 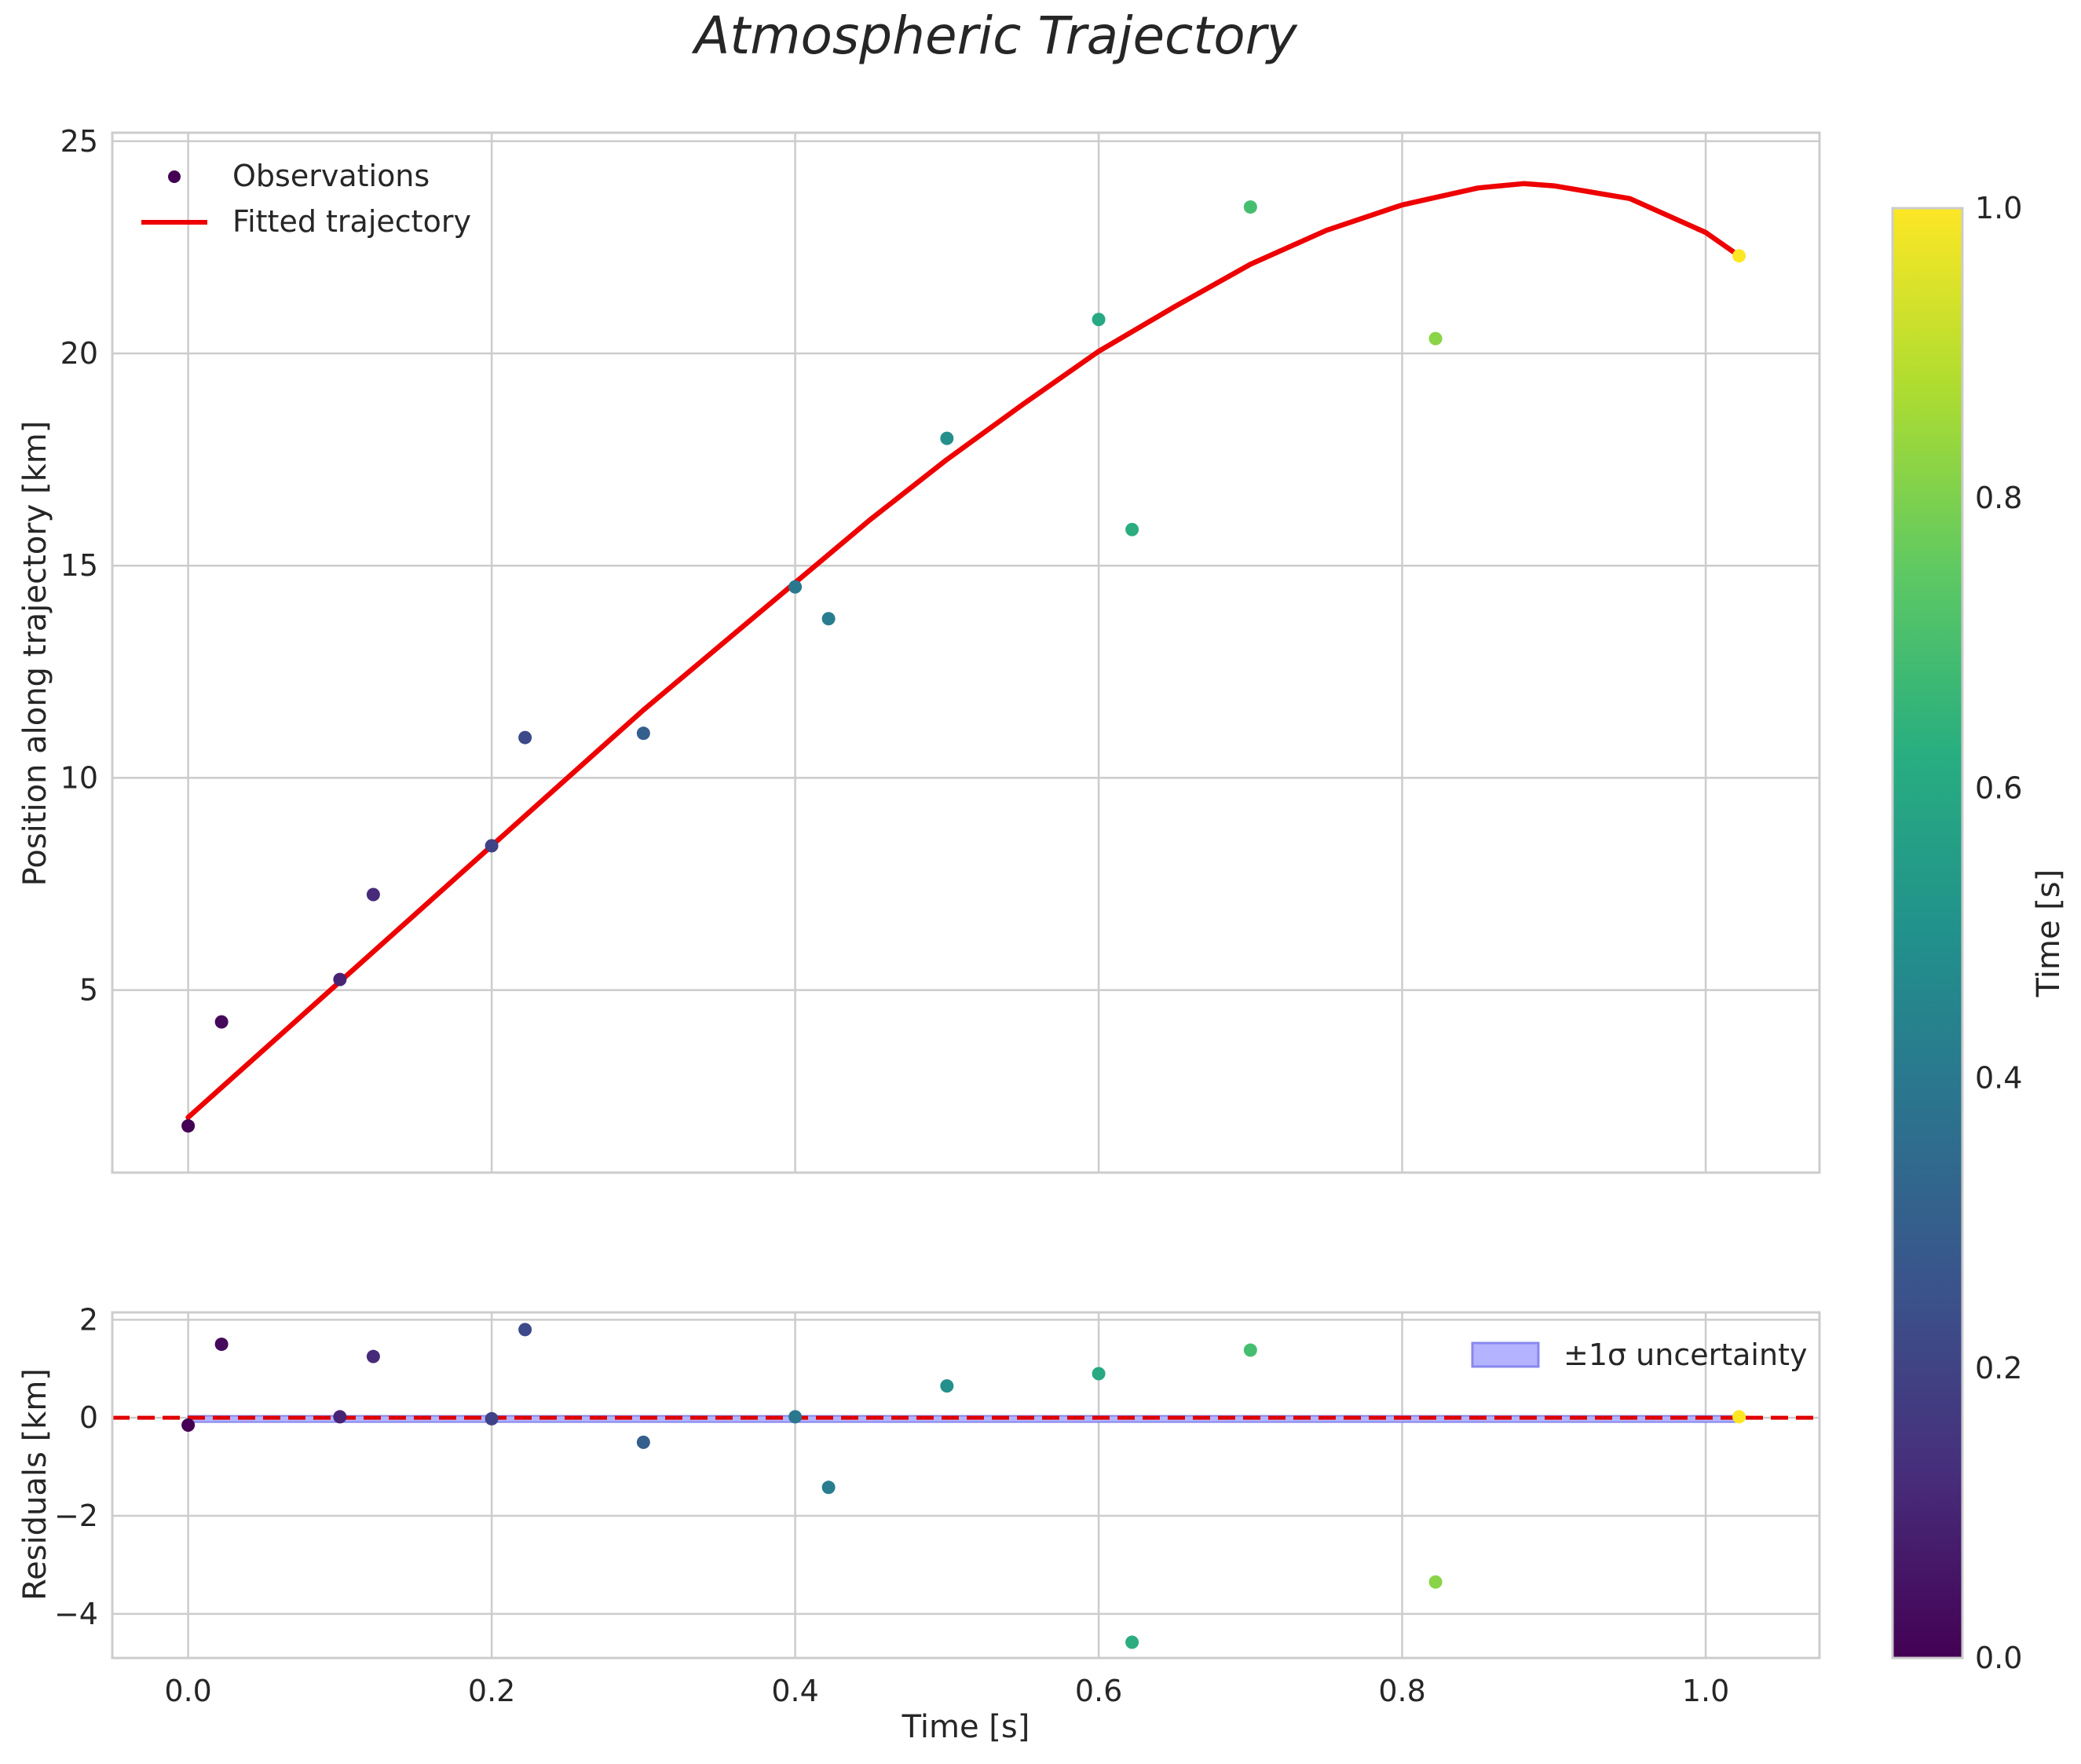 What do you see at coordinates (187, 1691) in the screenshot?
I see `bottom-x-tick-label: 0.0` at bounding box center [187, 1691].